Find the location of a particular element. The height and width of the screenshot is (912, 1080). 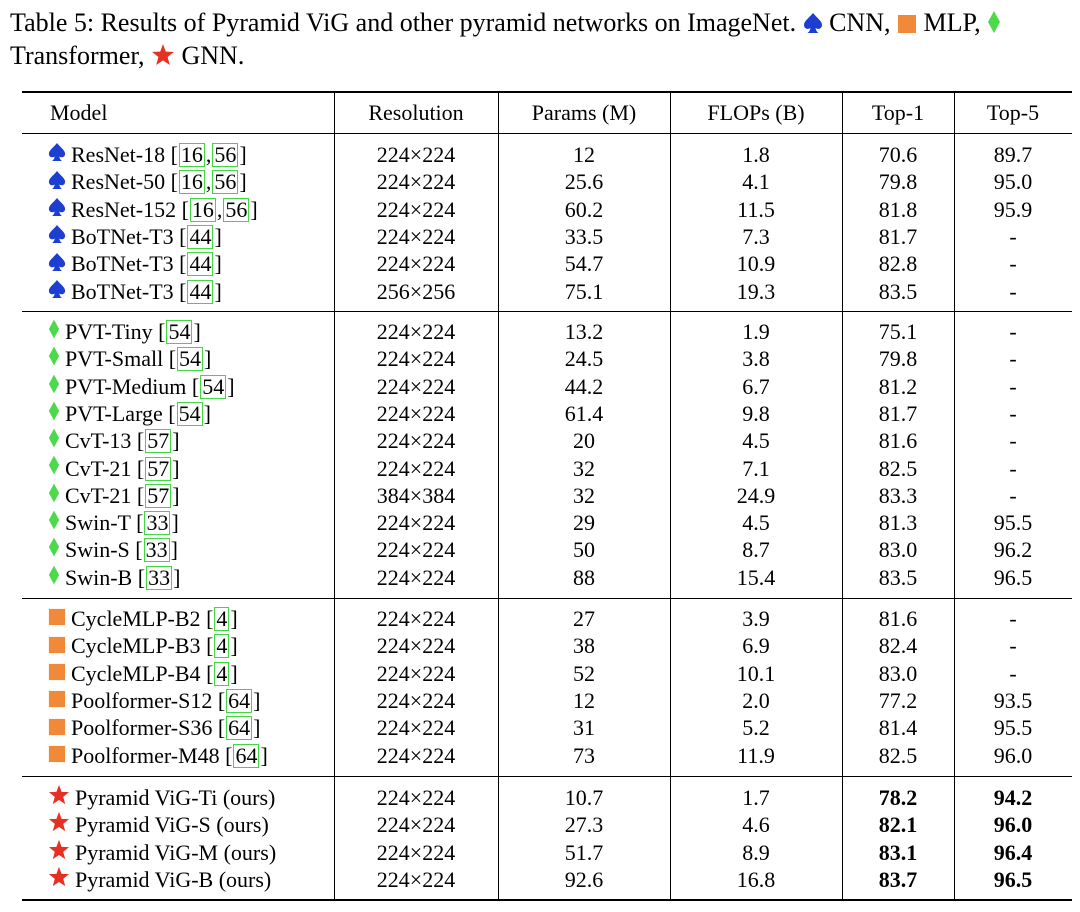

flops-cell: 7.1 is located at coordinates (756, 468).